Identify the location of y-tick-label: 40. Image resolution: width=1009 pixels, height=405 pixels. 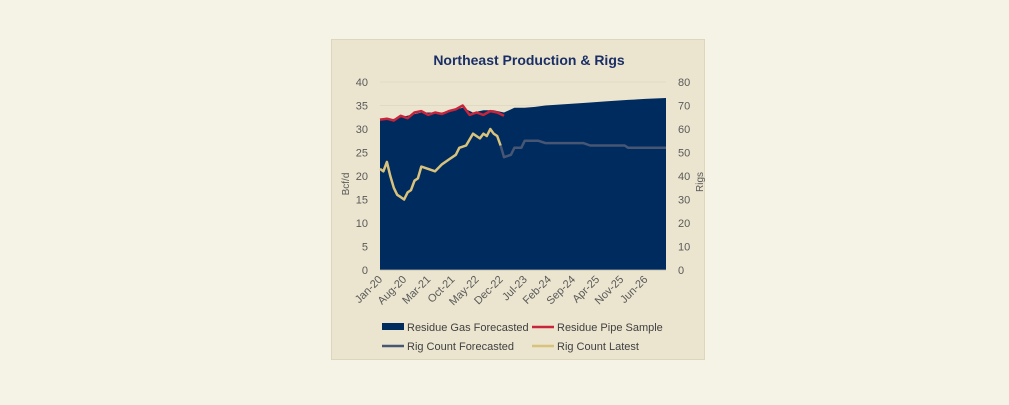
(362, 83).